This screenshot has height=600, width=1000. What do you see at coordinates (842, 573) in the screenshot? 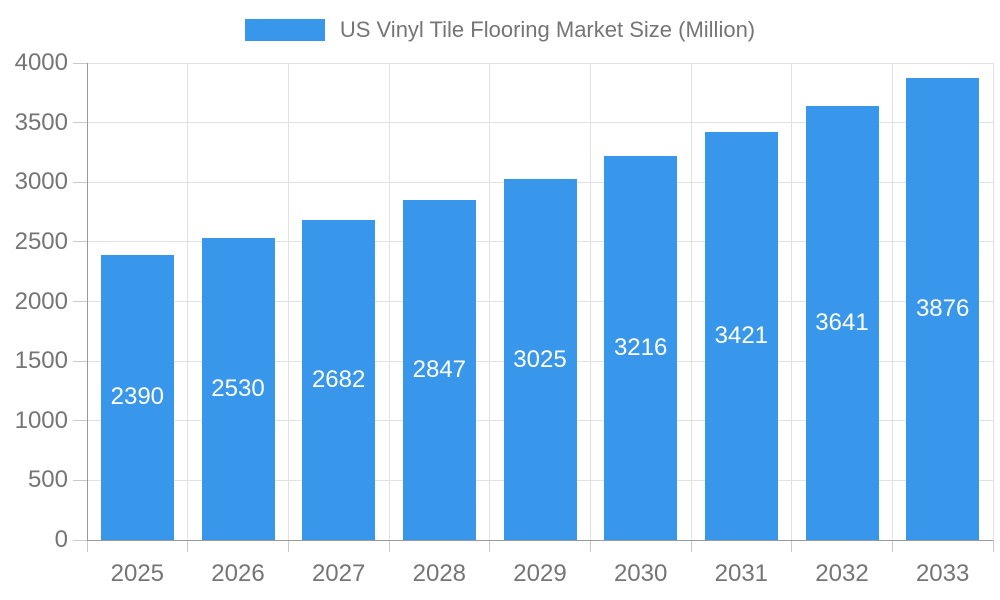
I see `x-axis-label: 2032` at bounding box center [842, 573].